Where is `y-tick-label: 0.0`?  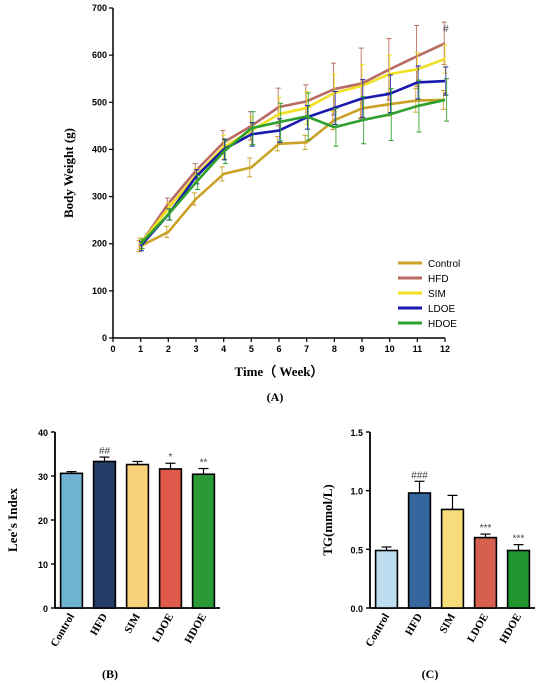
y-tick-label: 0.0 is located at coordinates (356, 609).